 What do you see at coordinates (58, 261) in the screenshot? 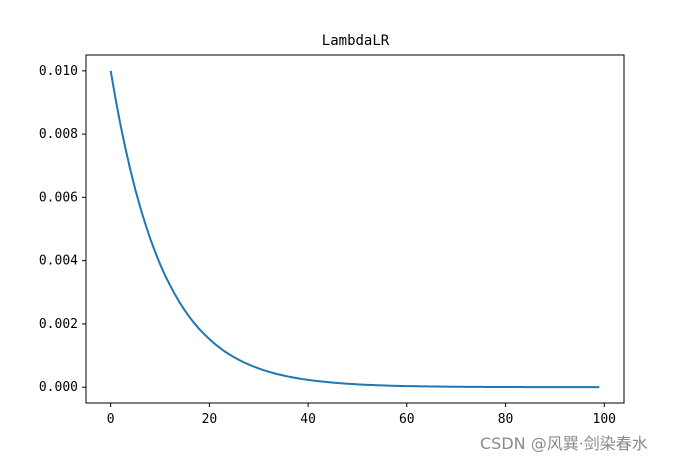
I see `y-tick-label: 0.004` at bounding box center [58, 261].